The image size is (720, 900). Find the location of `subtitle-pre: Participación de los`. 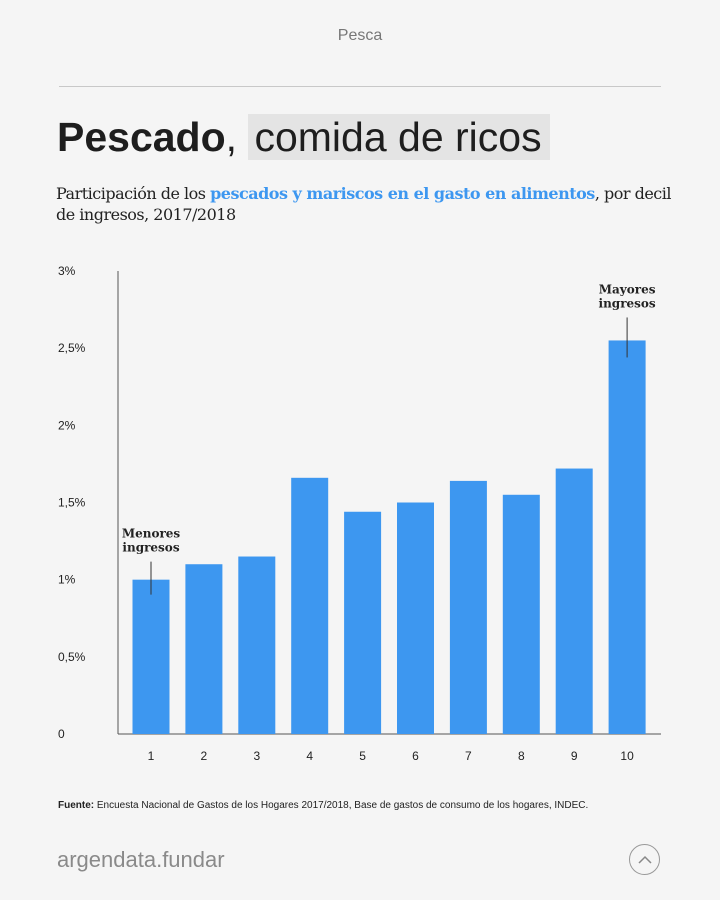

subtitle-pre: Participación de los is located at coordinates (133, 193).